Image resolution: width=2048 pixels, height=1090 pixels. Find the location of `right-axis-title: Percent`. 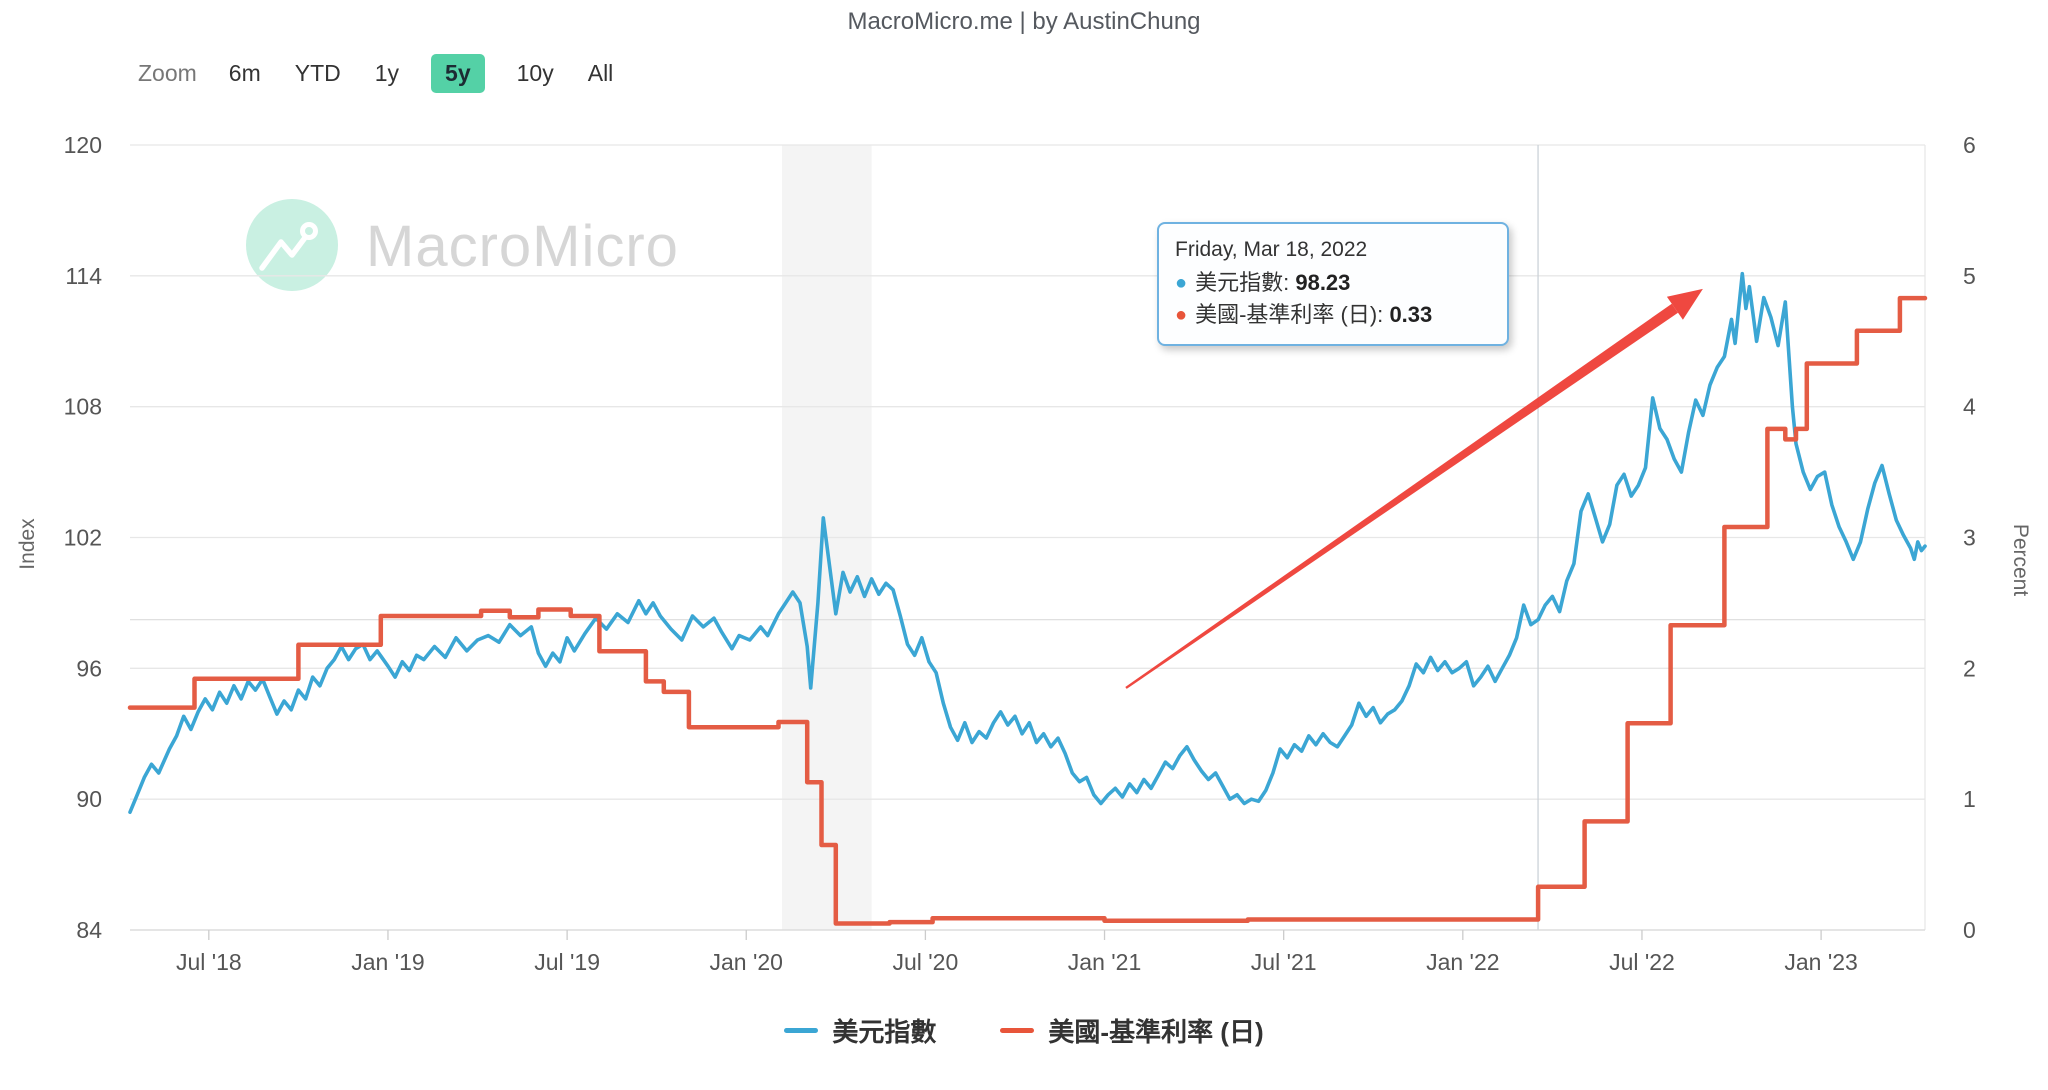

right-axis-title: Percent is located at coordinates (2020, 560).